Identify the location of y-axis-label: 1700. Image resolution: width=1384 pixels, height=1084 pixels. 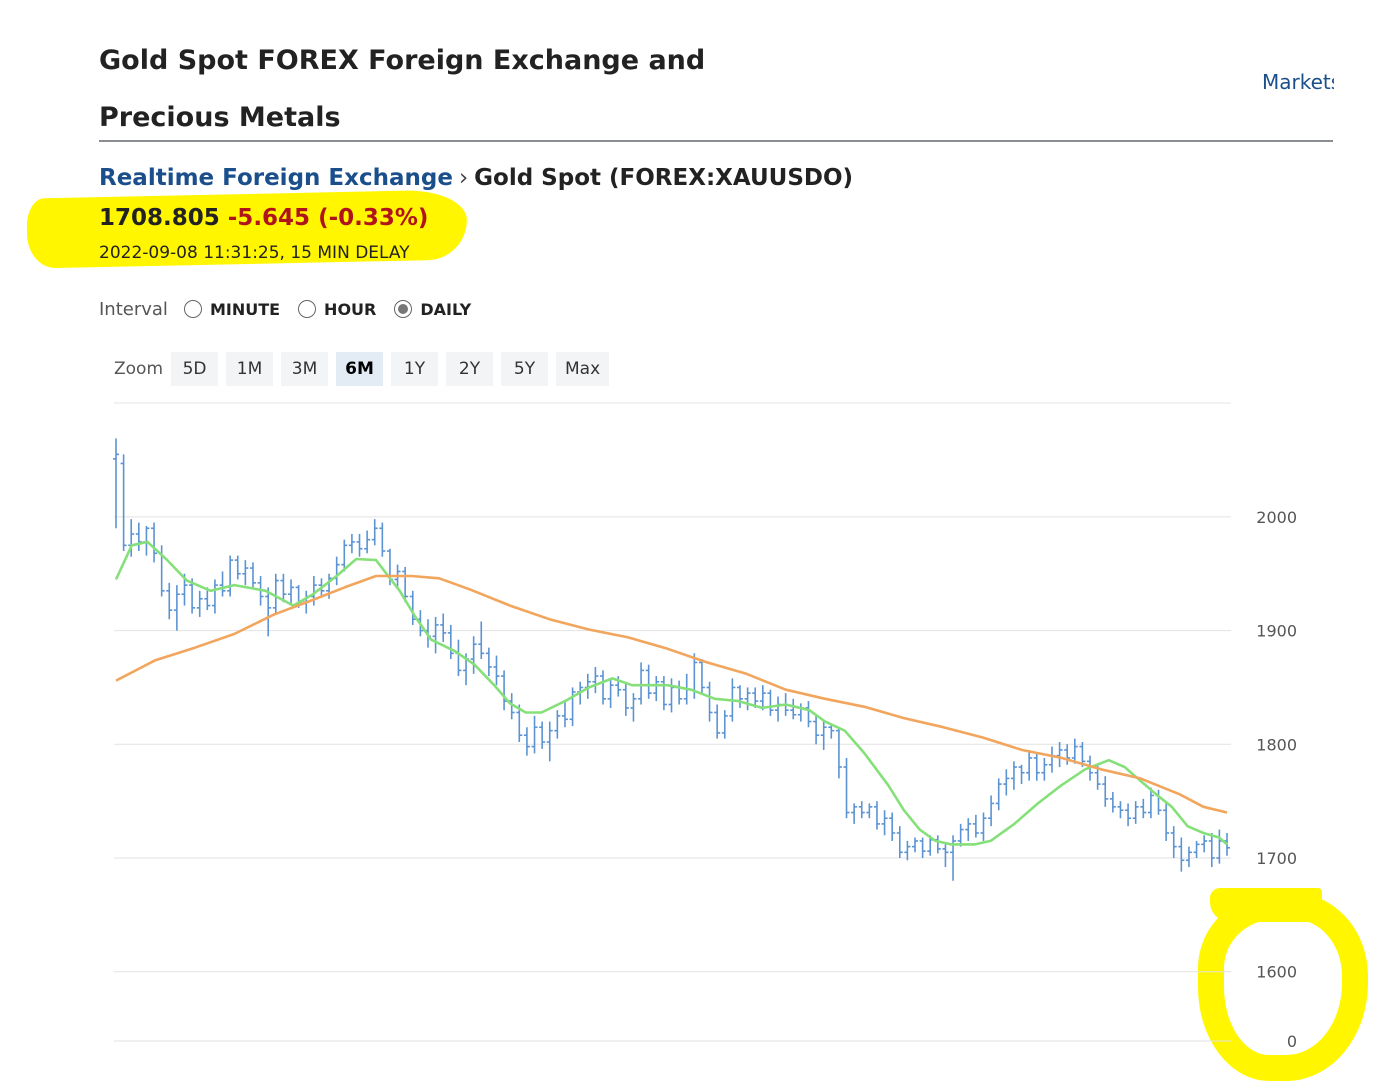
(1276, 858).